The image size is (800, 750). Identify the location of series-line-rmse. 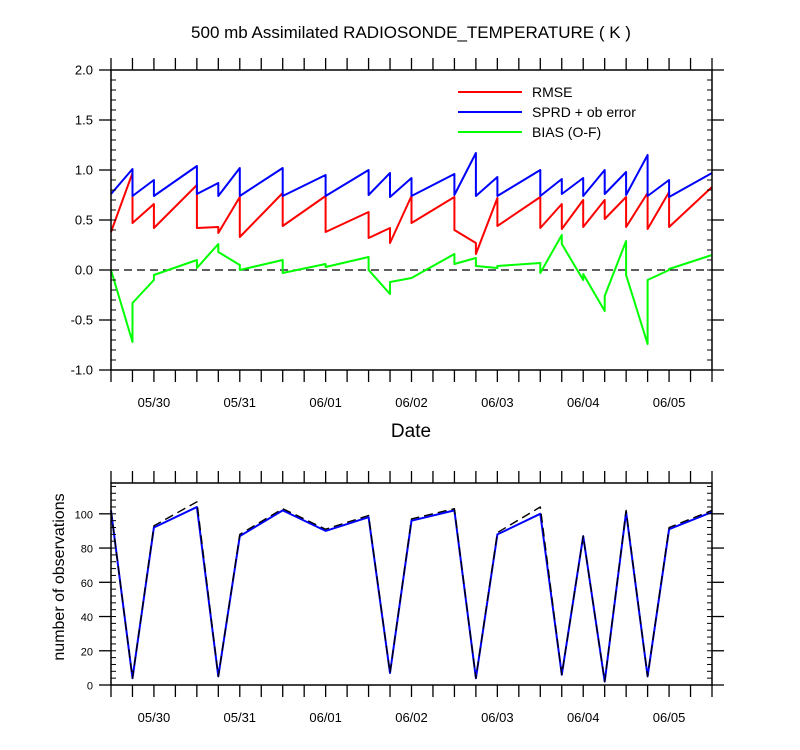
(411, 213).